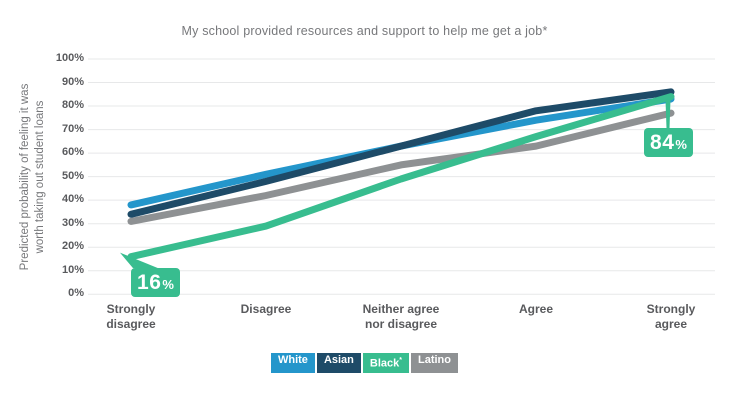  Describe the element at coordinates (385, 363) in the screenshot. I see `legend-item-black: Black*` at that location.